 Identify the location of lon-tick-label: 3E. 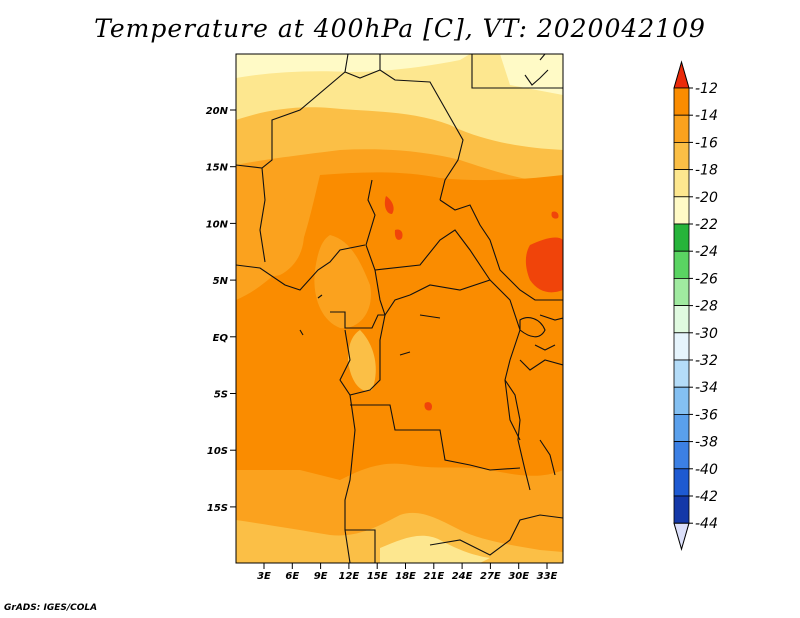
(264, 576).